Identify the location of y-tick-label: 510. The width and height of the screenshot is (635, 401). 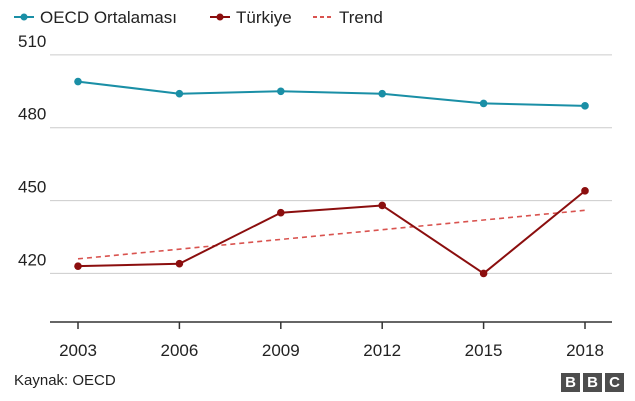
(32, 41).